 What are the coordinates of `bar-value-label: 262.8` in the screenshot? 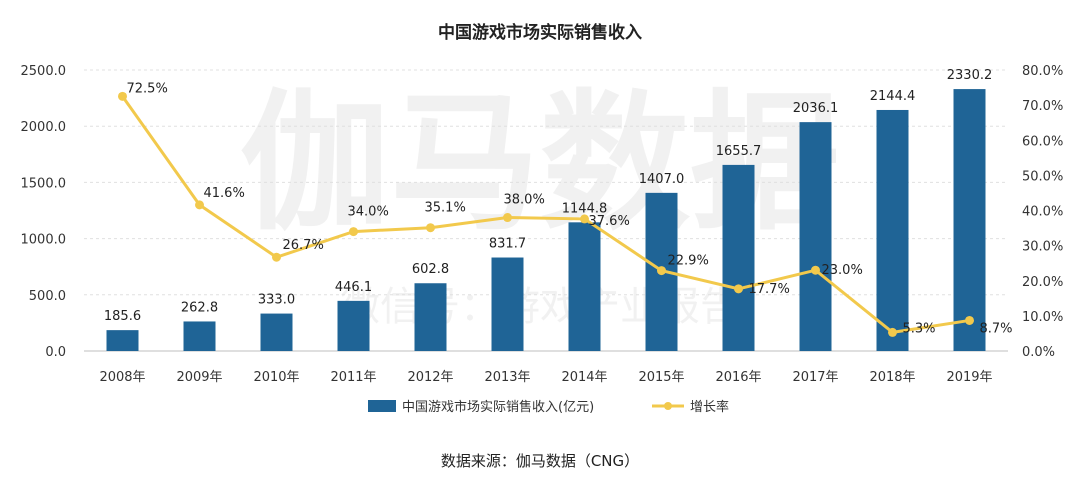 It's located at (199, 307).